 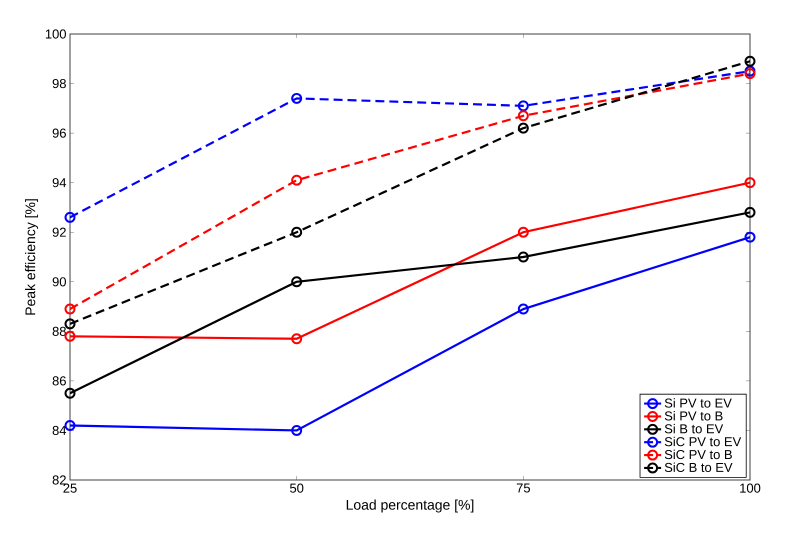 What do you see at coordinates (693, 416) in the screenshot?
I see `legend-label: Si PV to B` at bounding box center [693, 416].